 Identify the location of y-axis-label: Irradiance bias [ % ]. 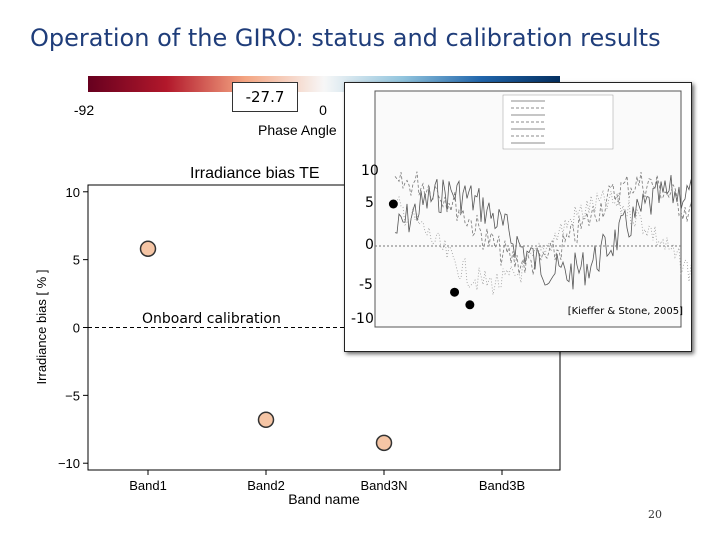
(41, 327).